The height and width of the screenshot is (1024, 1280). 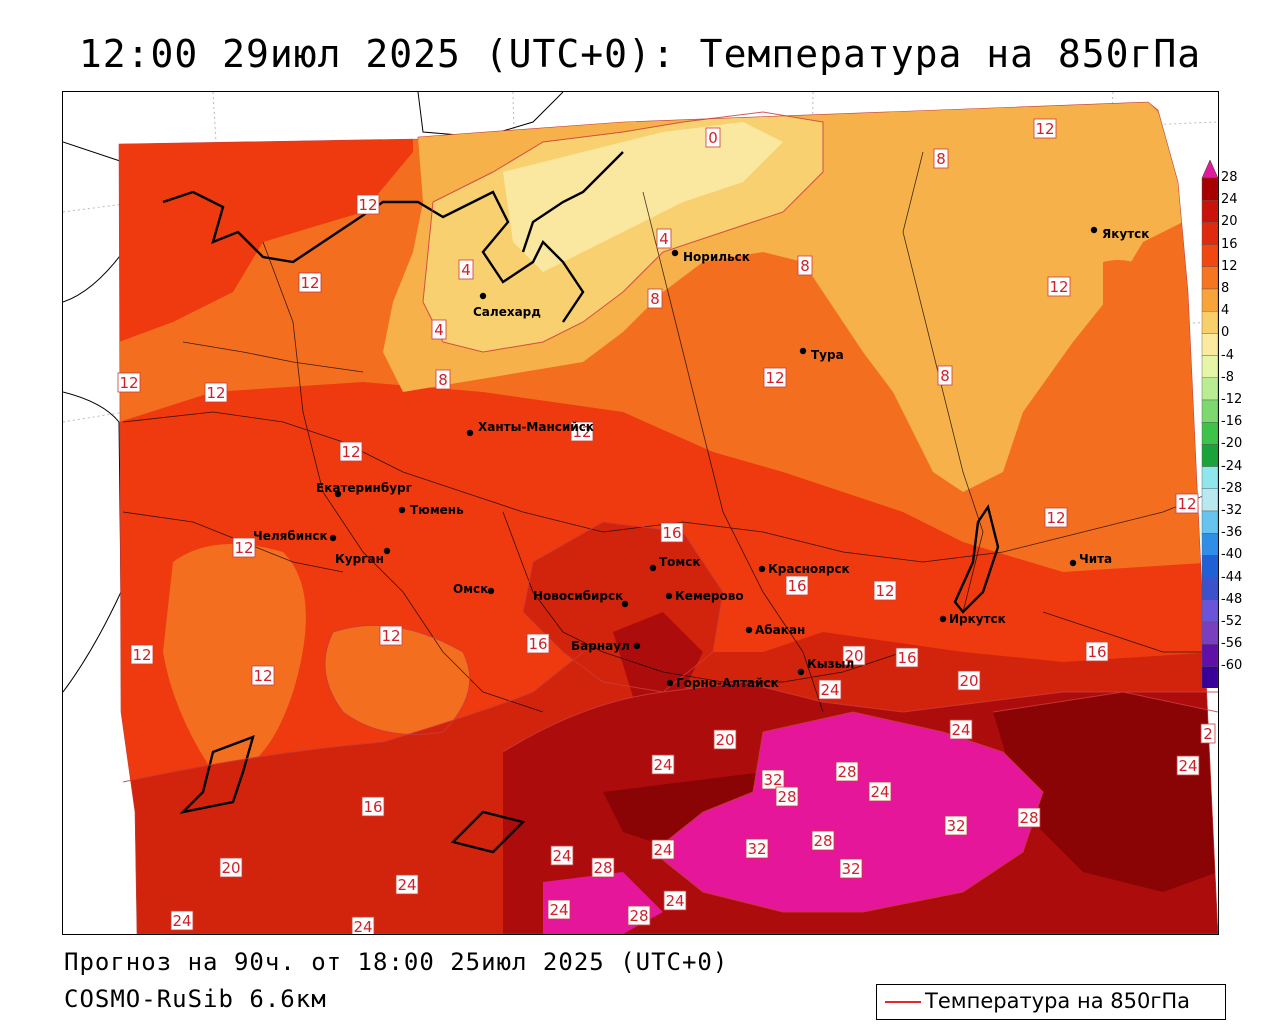 I want to click on scale-label: -32, so click(x=1232, y=510).